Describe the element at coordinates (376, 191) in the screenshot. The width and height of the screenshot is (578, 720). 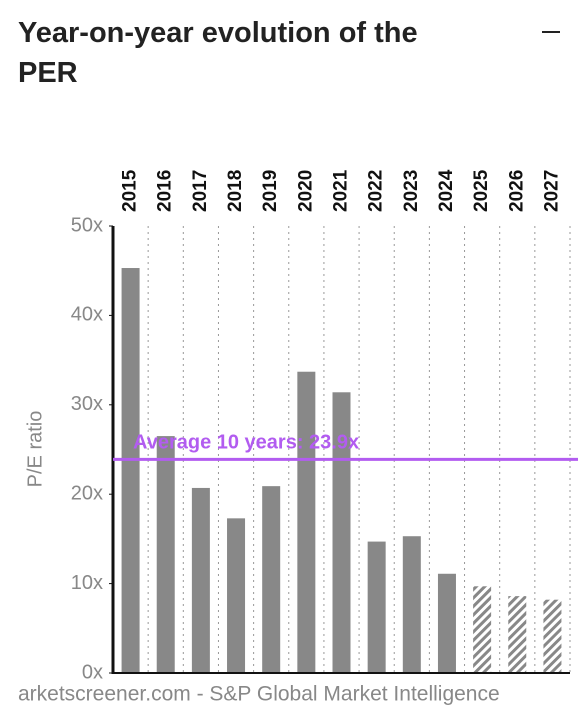
I see `x-tick-label: 2022` at that location.